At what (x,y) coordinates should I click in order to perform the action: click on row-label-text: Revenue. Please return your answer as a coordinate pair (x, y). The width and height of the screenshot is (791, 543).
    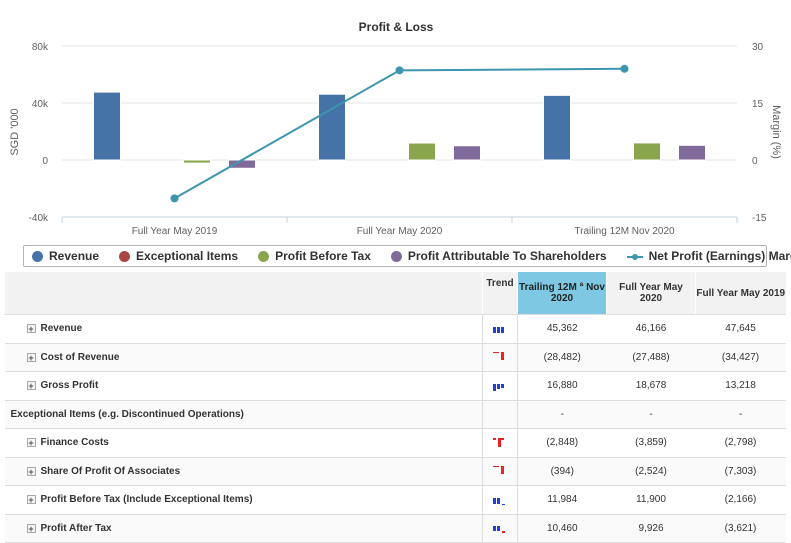
    Looking at the image, I should click on (61, 329).